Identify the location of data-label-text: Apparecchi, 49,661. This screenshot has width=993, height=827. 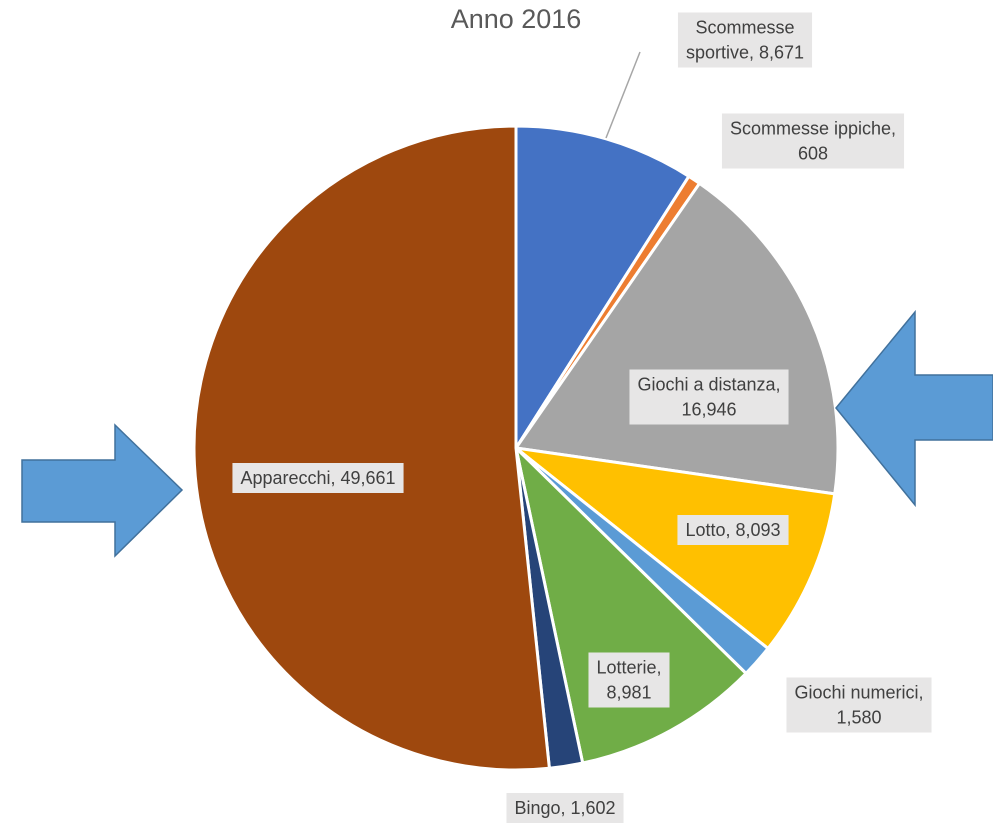
(317, 478).